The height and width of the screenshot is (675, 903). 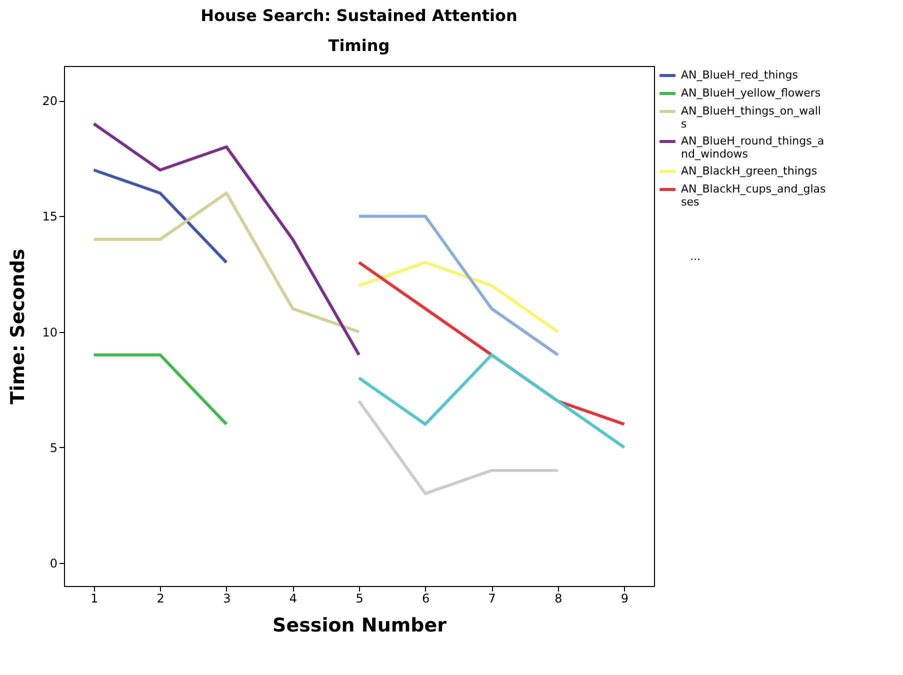 I want to click on x-tick-label: 2, so click(x=160, y=599).